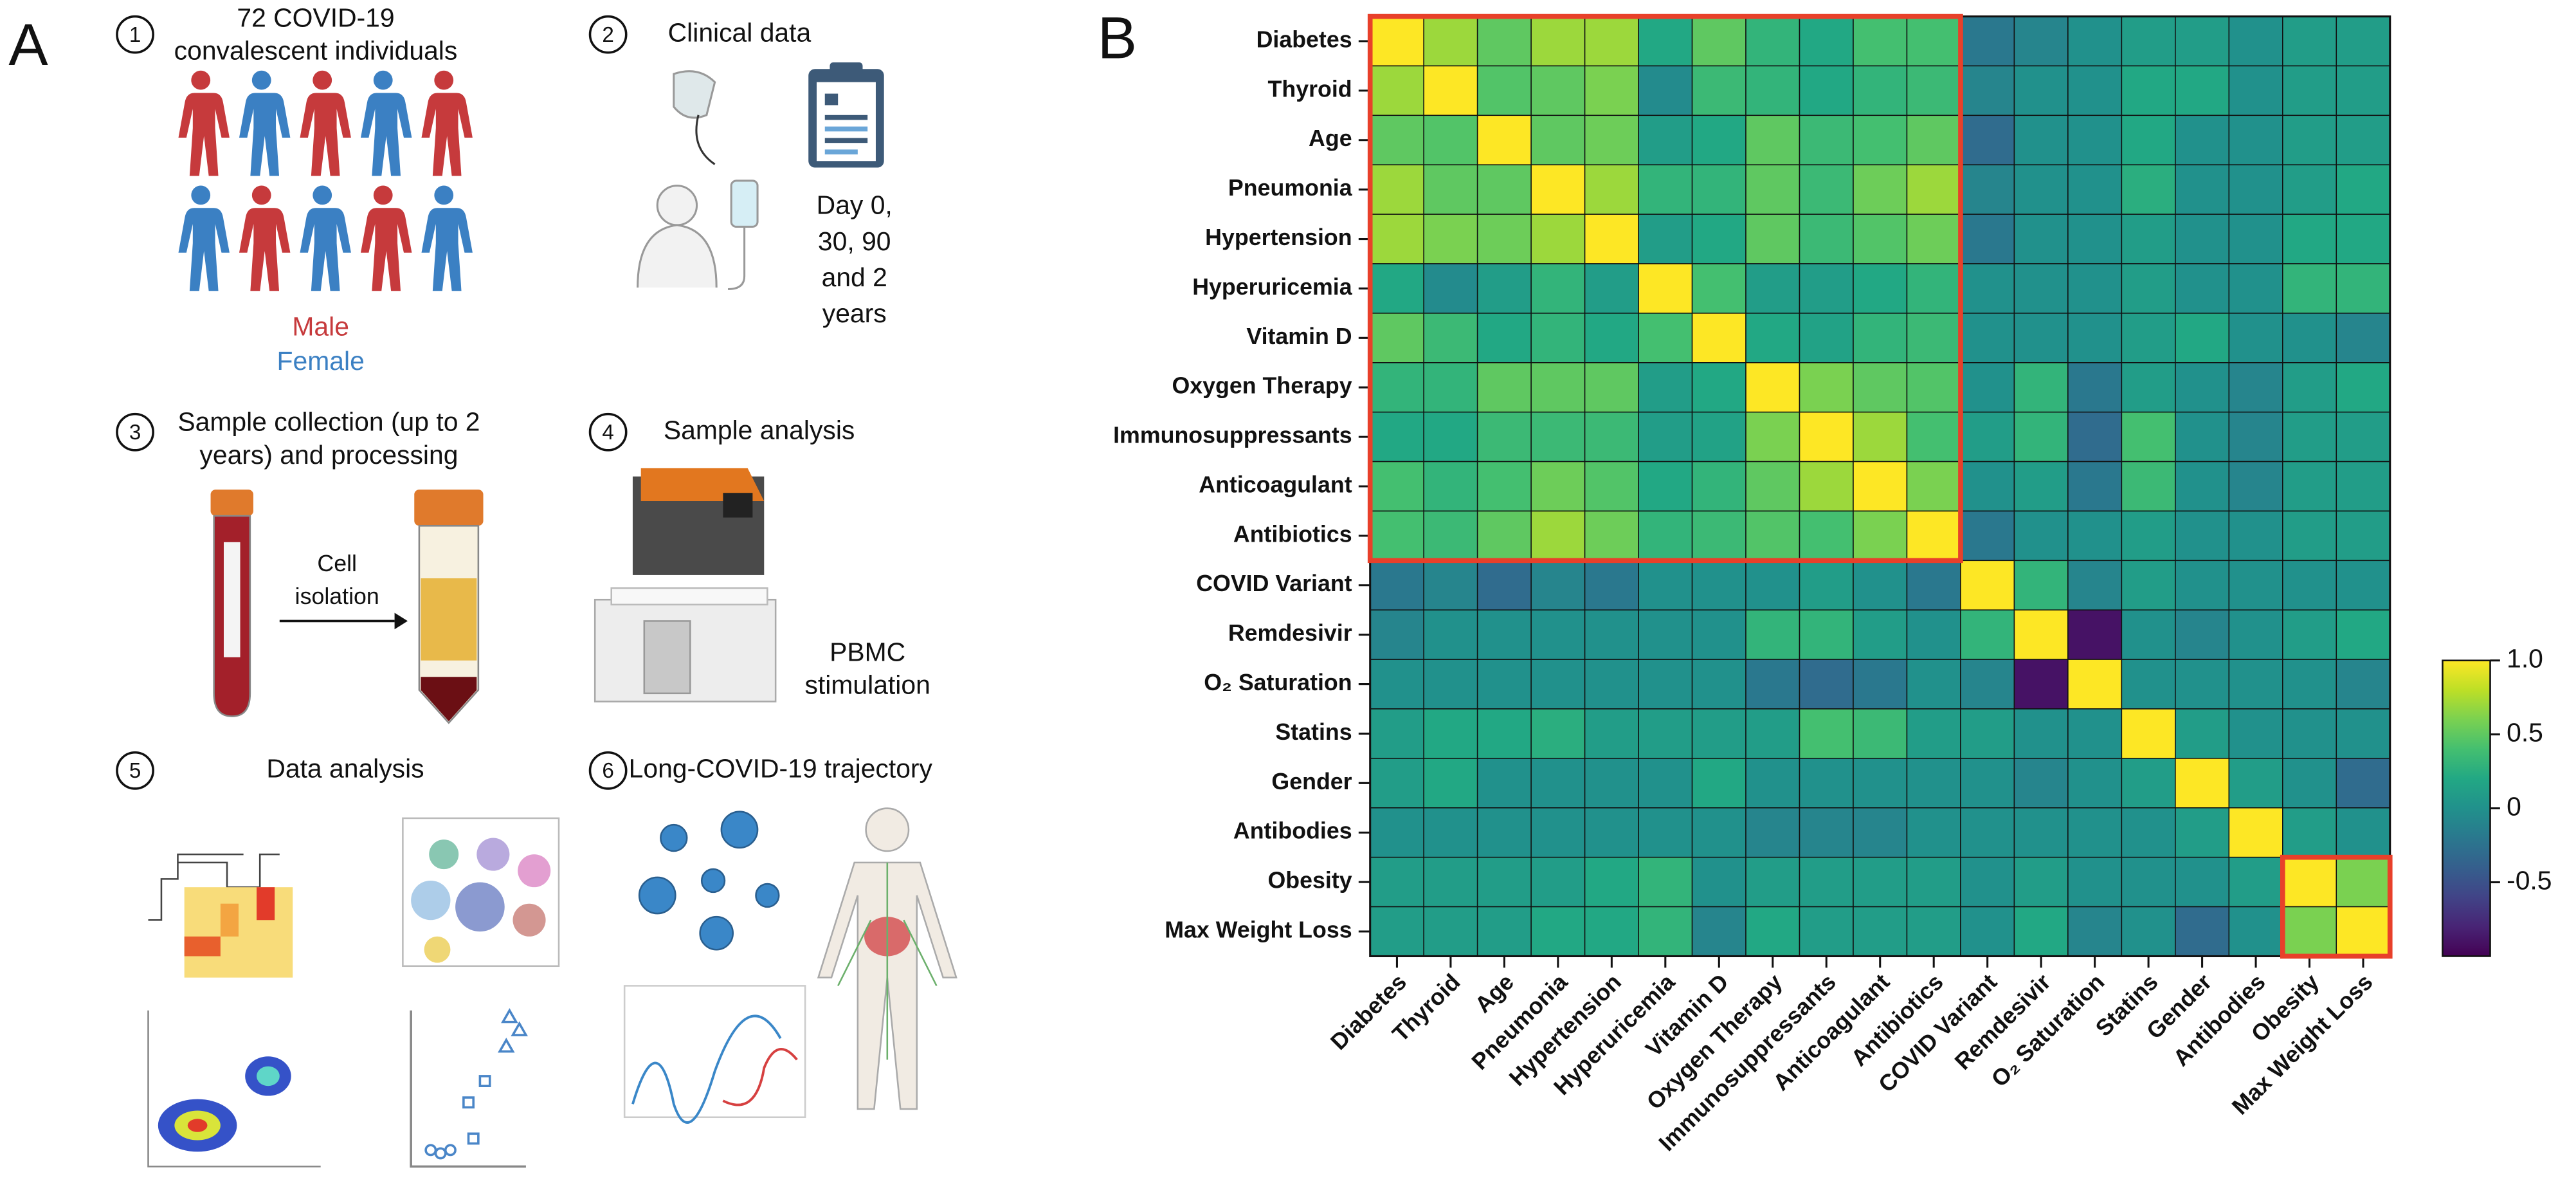 The width and height of the screenshot is (2576, 1201). What do you see at coordinates (135, 433) in the screenshot?
I see `step-number: 3` at bounding box center [135, 433].